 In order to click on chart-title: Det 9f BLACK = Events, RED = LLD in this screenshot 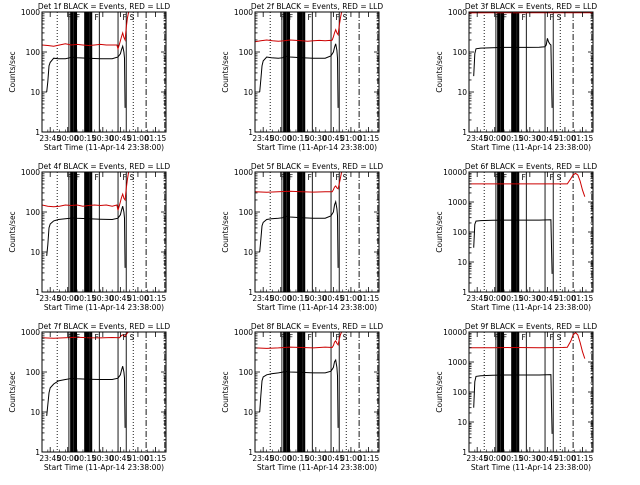, I will do `click(531, 326)`.